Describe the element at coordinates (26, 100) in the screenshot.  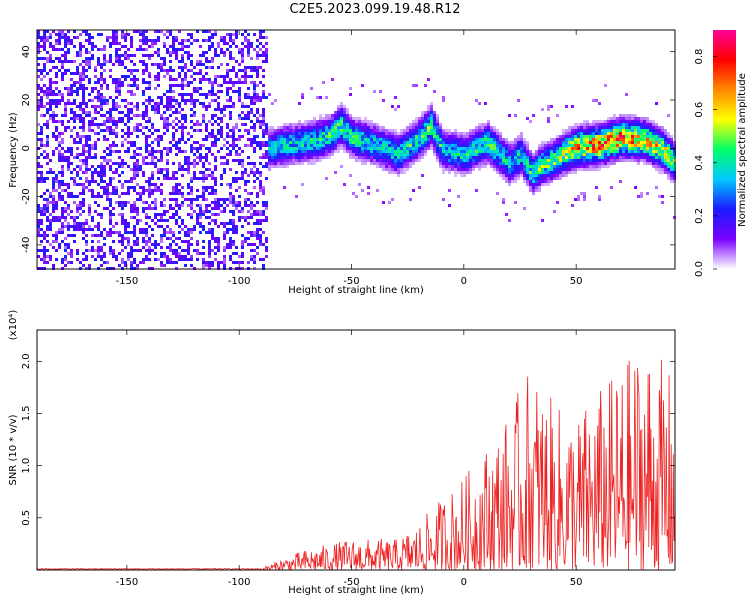
I see `y-tick-label: 20` at that location.